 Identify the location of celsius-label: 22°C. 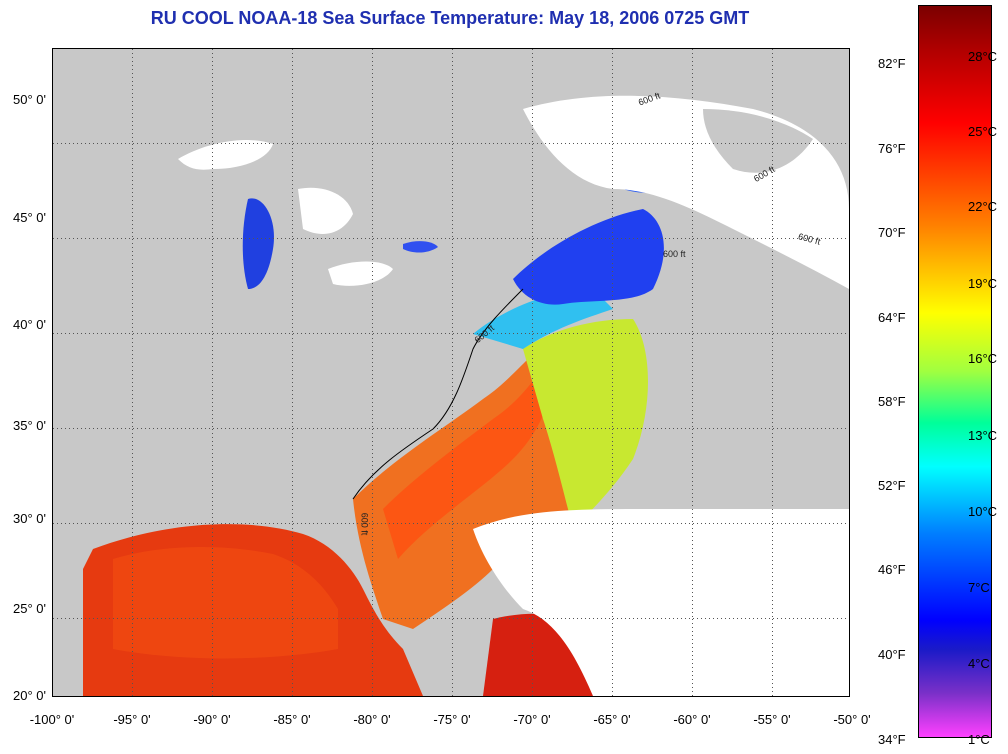
(983, 206).